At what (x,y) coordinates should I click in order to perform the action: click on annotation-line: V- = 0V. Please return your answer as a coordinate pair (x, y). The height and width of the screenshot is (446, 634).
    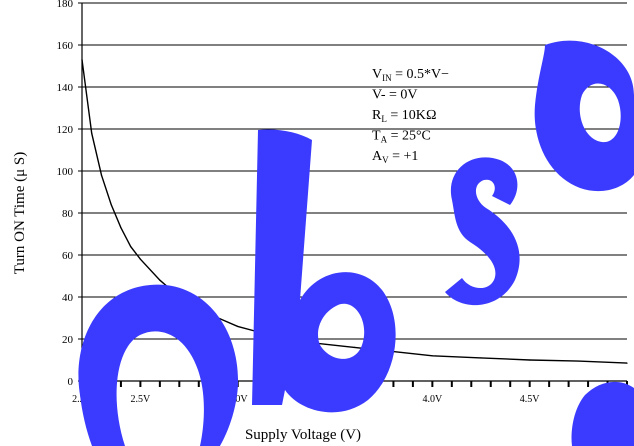
    Looking at the image, I should click on (395, 95).